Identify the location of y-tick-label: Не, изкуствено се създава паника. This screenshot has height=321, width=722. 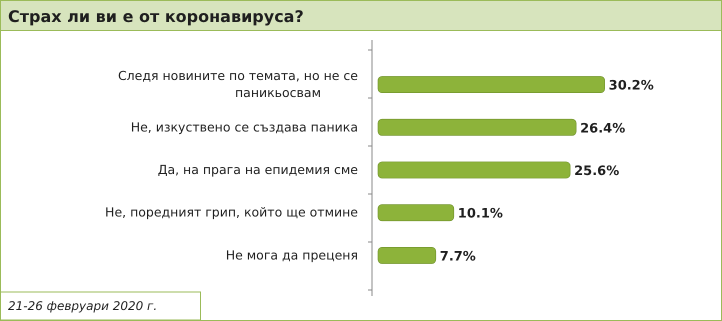
(244, 126).